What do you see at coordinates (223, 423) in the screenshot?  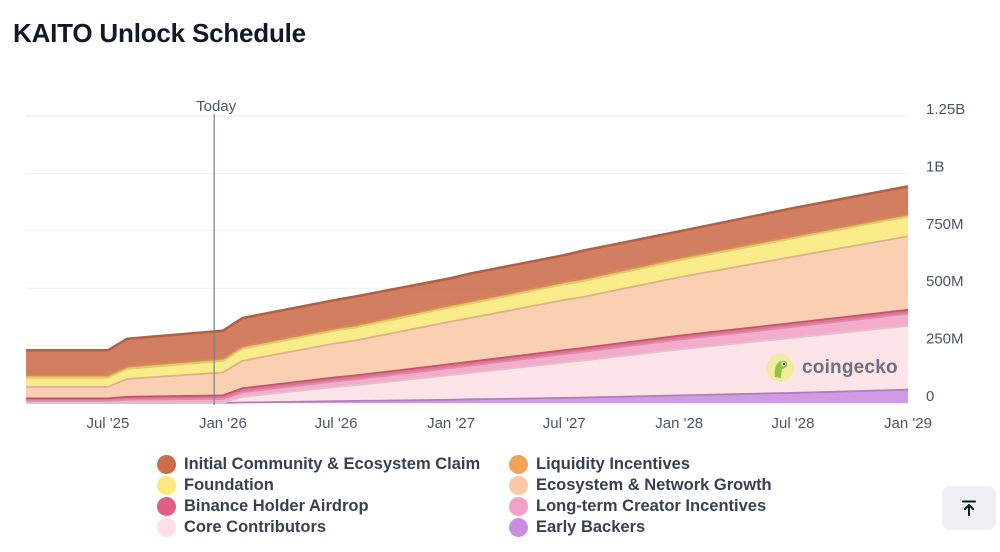 I see `x-tick-label: Jan '26` at bounding box center [223, 423].